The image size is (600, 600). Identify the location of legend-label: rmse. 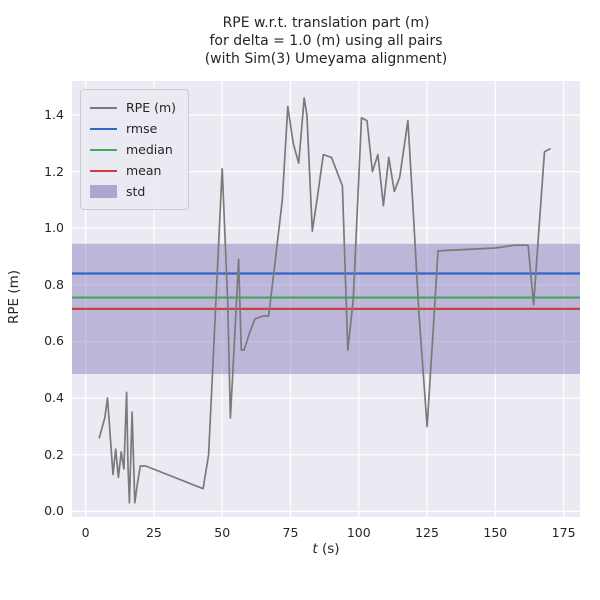
(142, 128).